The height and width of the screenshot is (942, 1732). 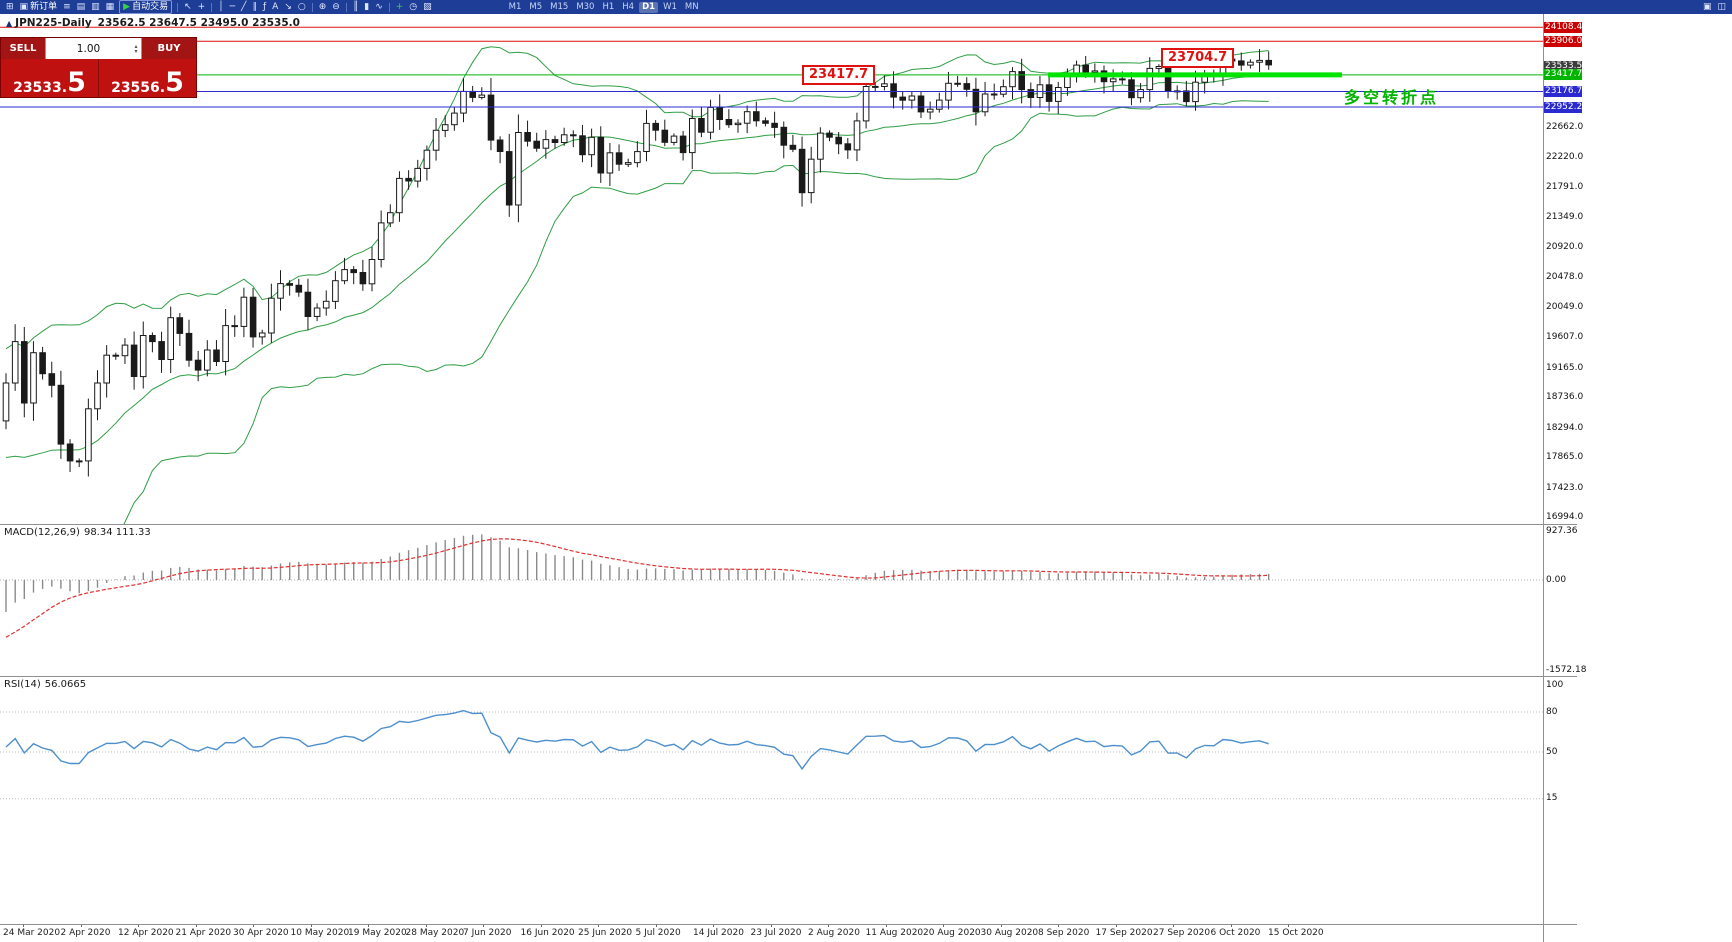 What do you see at coordinates (839, 75) in the screenshot?
I see `price-level-callout-23417: 23417.7` at bounding box center [839, 75].